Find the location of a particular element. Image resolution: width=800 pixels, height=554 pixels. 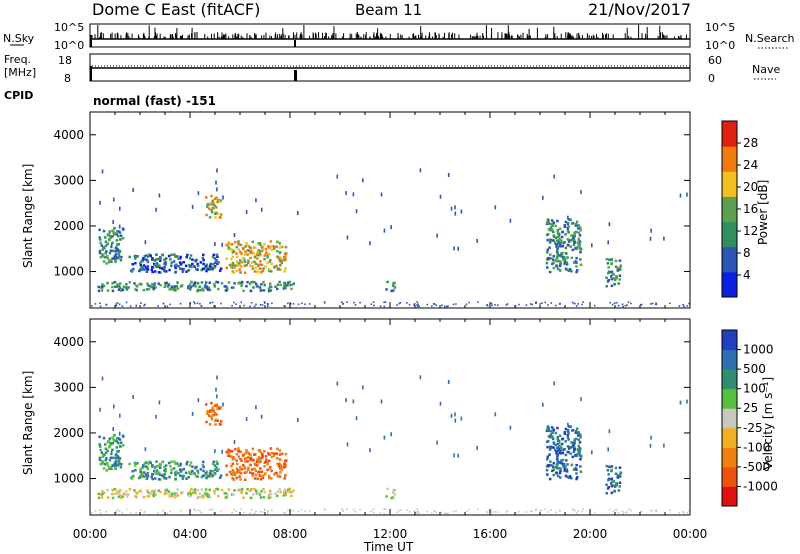

colorbar-tick-label: -25 is located at coordinates (753, 428).